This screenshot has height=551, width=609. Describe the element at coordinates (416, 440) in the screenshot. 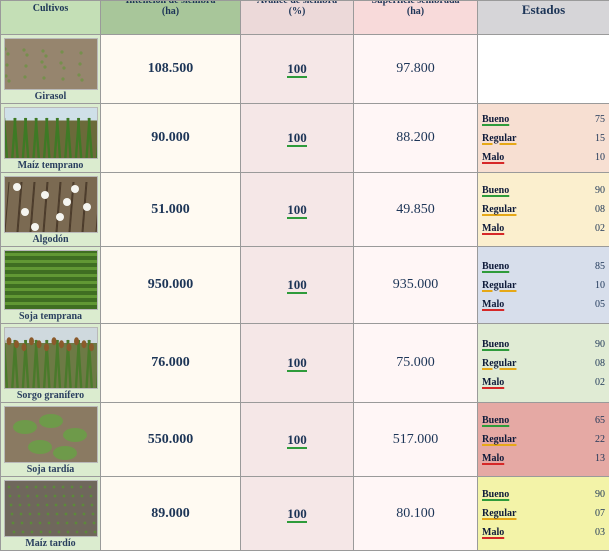

I see `superficie-cell: 517.000` at that location.